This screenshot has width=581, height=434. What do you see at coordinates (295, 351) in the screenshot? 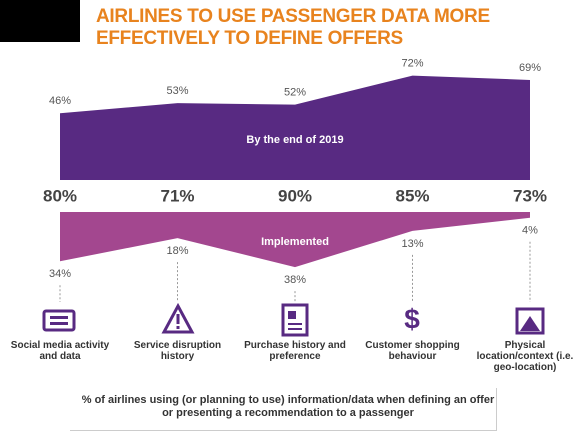
I see `category-label: Purchase history and preference` at bounding box center [295, 351].